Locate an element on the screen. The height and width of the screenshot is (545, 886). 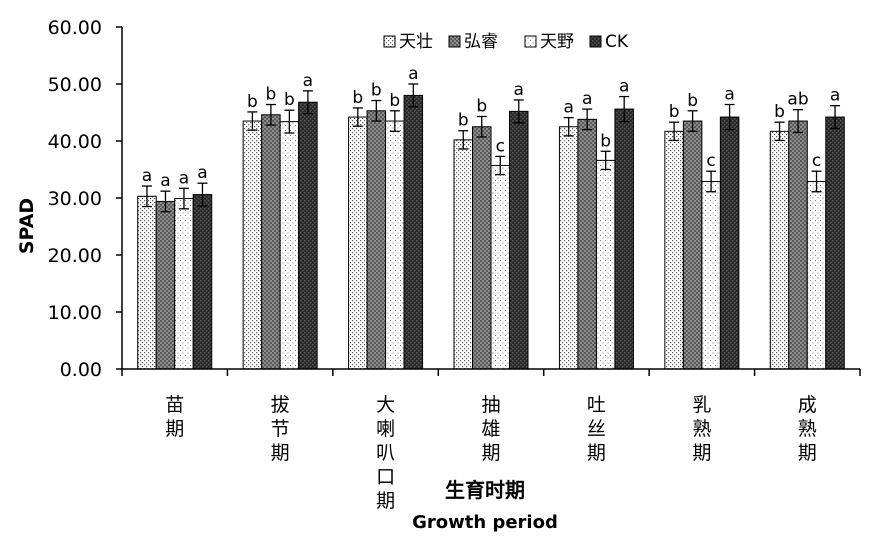
y-tick-label: 20.00 is located at coordinates (75, 256).